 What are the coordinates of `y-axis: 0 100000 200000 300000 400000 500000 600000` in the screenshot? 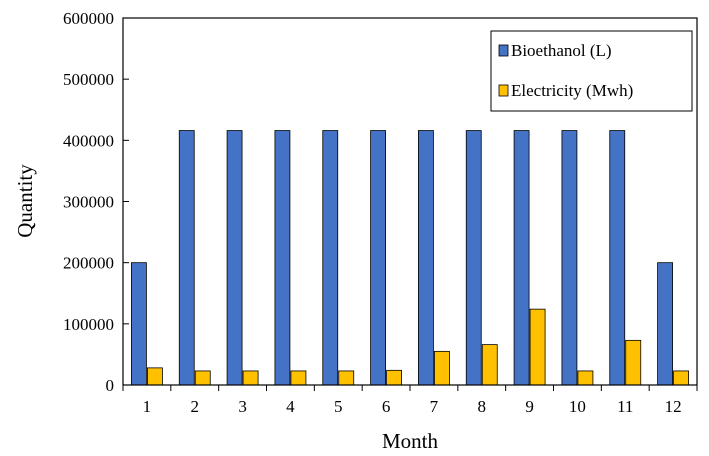 It's located at (96, 202).